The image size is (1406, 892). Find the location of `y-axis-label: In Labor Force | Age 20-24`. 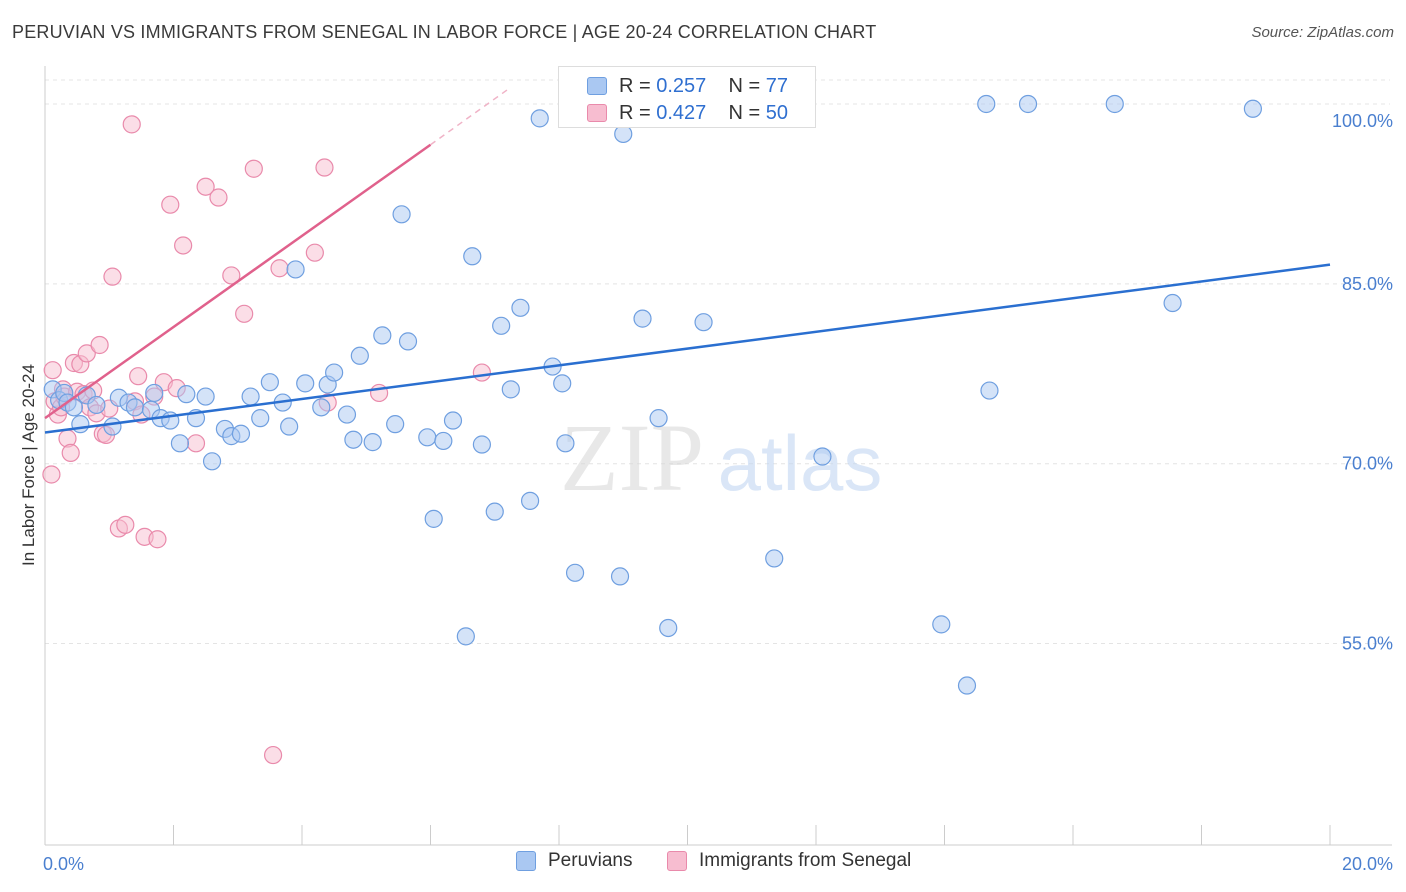

y-axis-label: In Labor Force | Age 20-24 is located at coordinates (28, 465).